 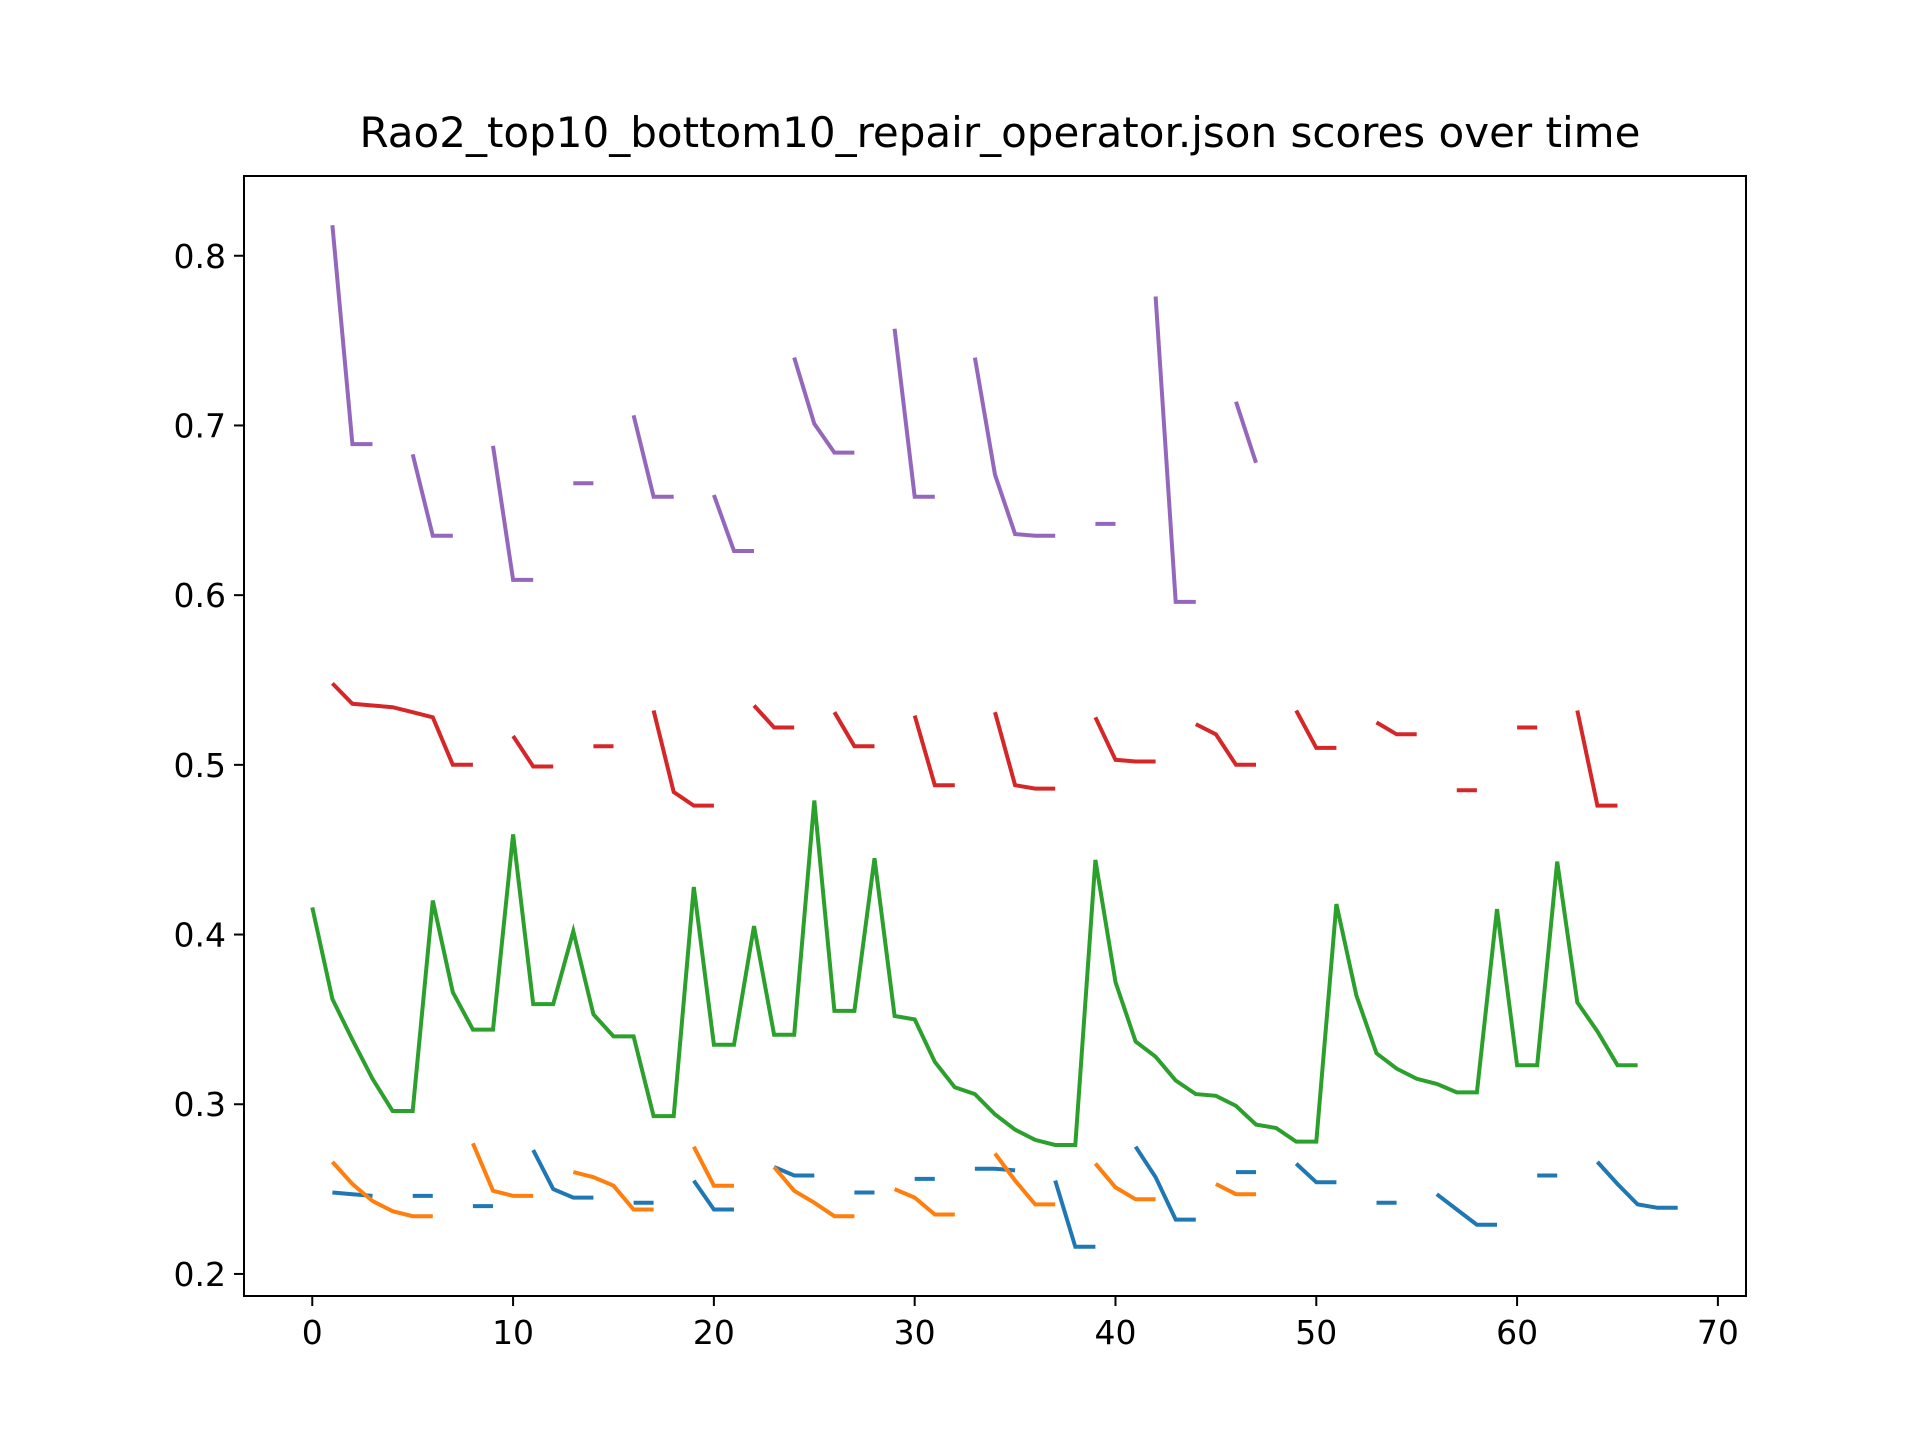 I want to click on y-axis-ticks: 0.2 0.3 0.4 0.5 0.6 0.7 0.8, so click(x=209, y=765).